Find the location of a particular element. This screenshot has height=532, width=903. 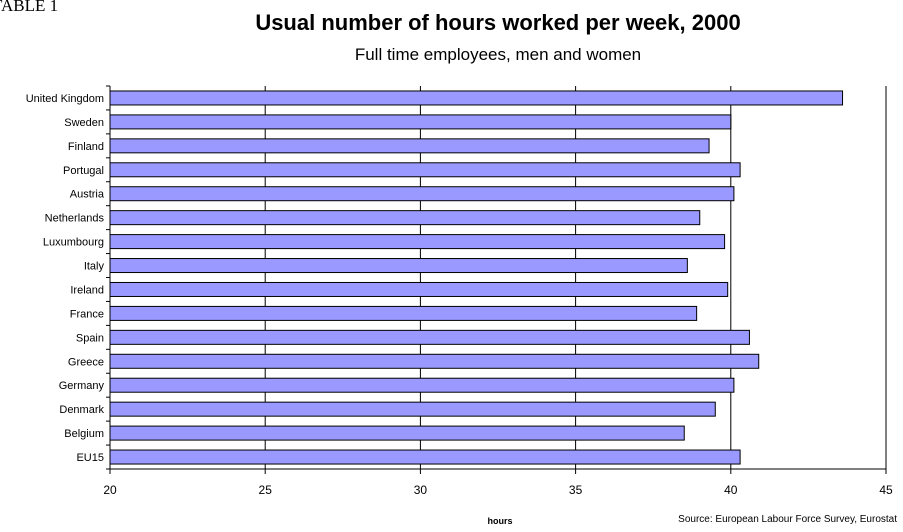

y-tick-label-12: Germany is located at coordinates (82, 386).